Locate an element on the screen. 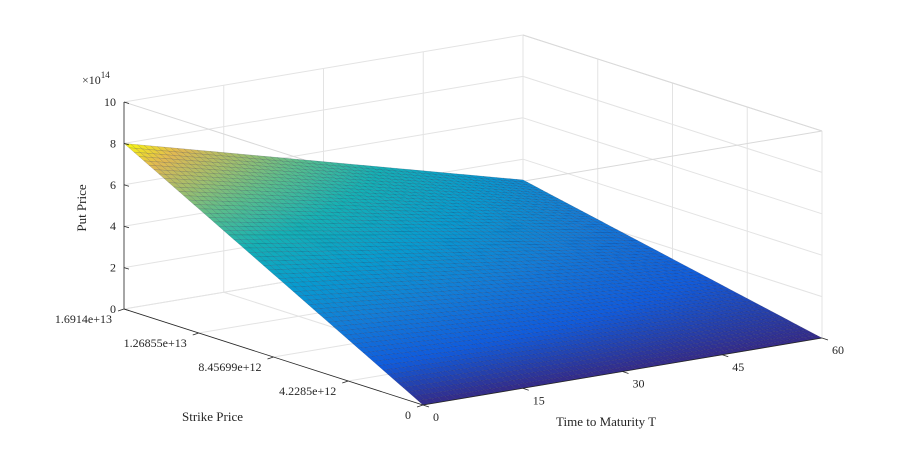 The width and height of the screenshot is (900, 455). y-tick-label: 0 is located at coordinates (408, 415).